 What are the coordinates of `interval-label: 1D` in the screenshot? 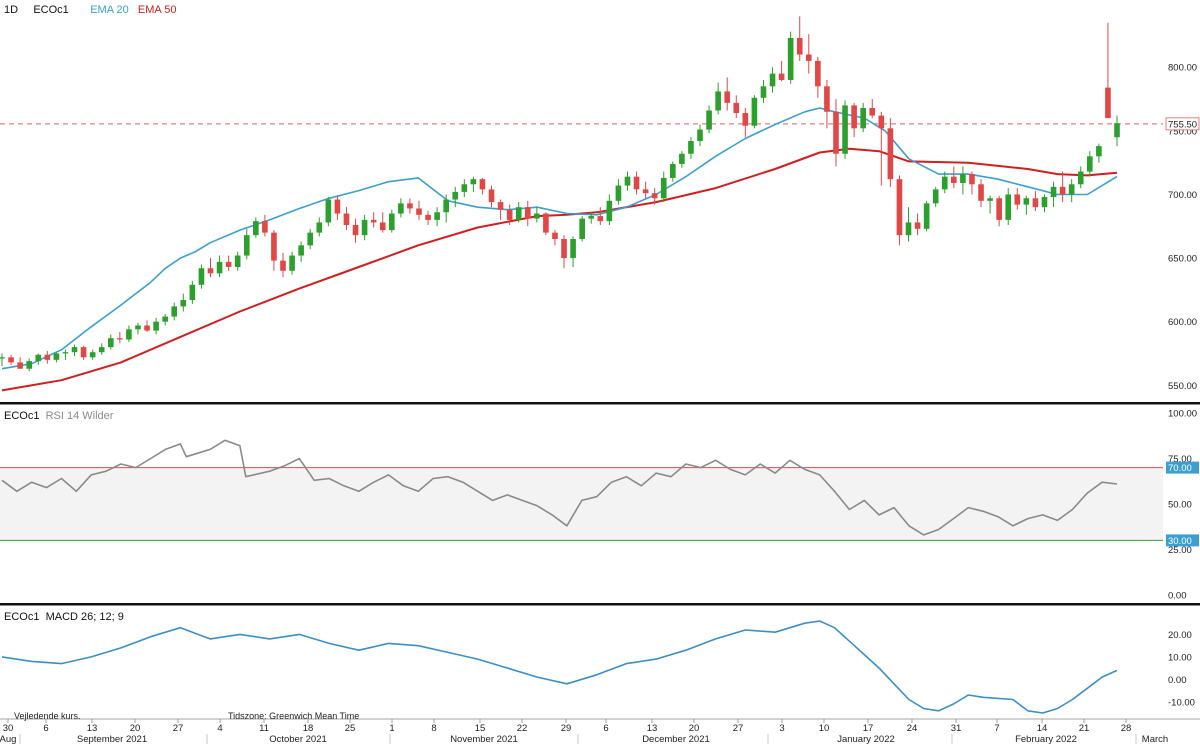 It's located at (11, 10).